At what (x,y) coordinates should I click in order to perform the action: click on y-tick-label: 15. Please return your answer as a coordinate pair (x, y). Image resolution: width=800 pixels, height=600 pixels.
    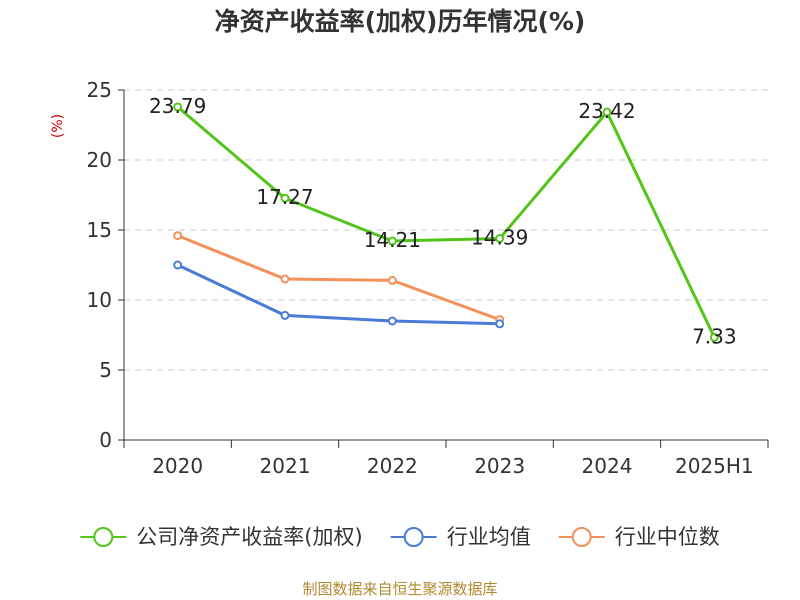
    Looking at the image, I should click on (99, 230).